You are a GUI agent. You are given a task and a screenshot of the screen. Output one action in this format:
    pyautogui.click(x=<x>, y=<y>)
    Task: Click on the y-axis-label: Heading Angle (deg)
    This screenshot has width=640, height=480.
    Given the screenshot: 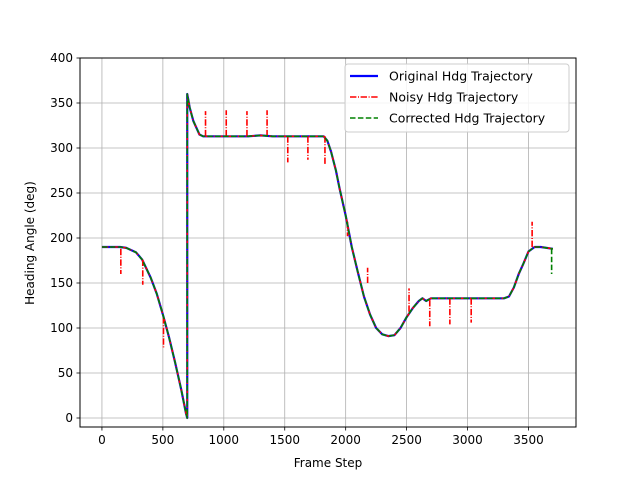 What is the action you would take?
    pyautogui.click(x=30, y=243)
    